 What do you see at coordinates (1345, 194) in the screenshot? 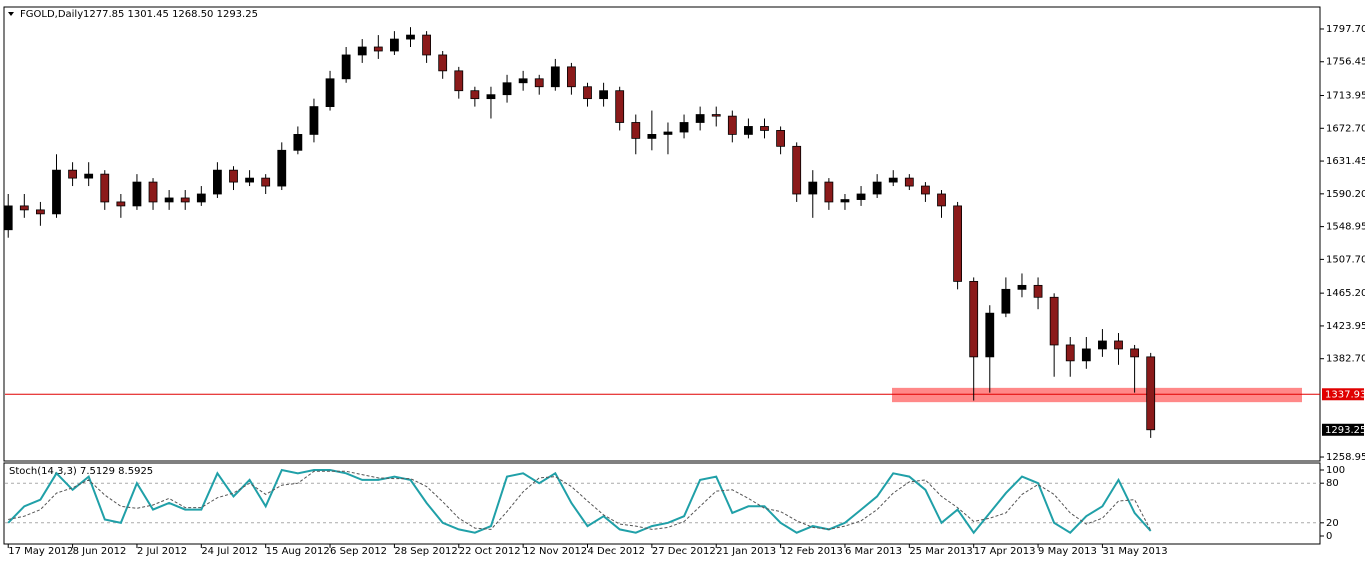
I see `y-tick-label: 1590.20` at bounding box center [1345, 194].